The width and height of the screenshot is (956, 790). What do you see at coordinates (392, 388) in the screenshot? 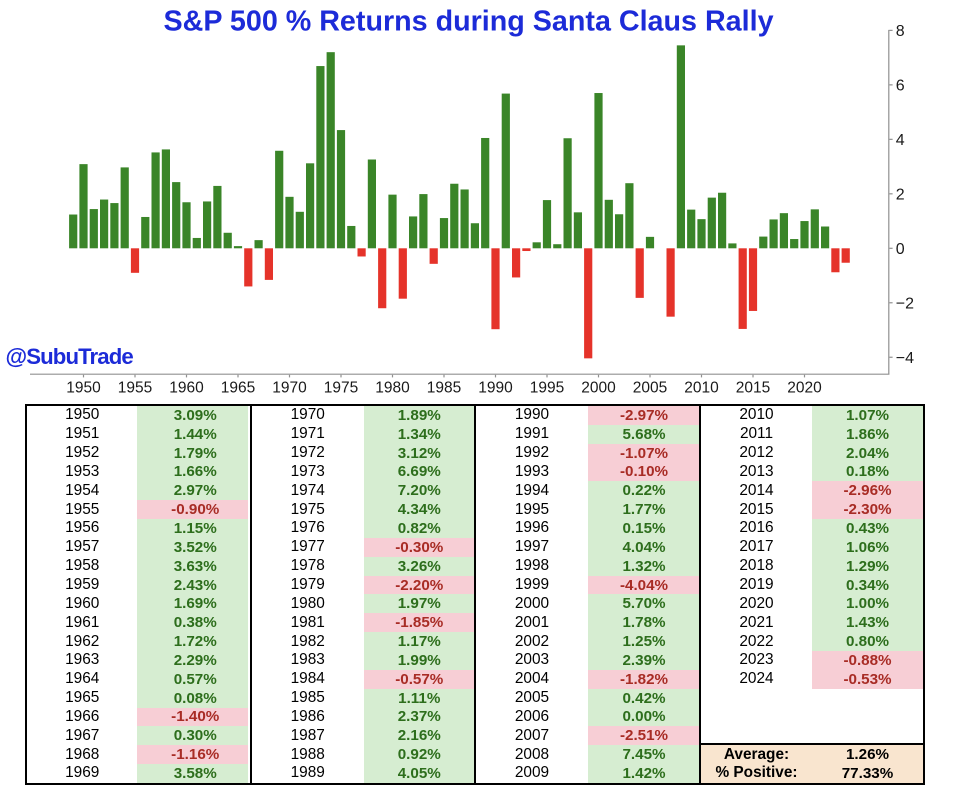
I see `svg-text: 1980` at bounding box center [392, 388].